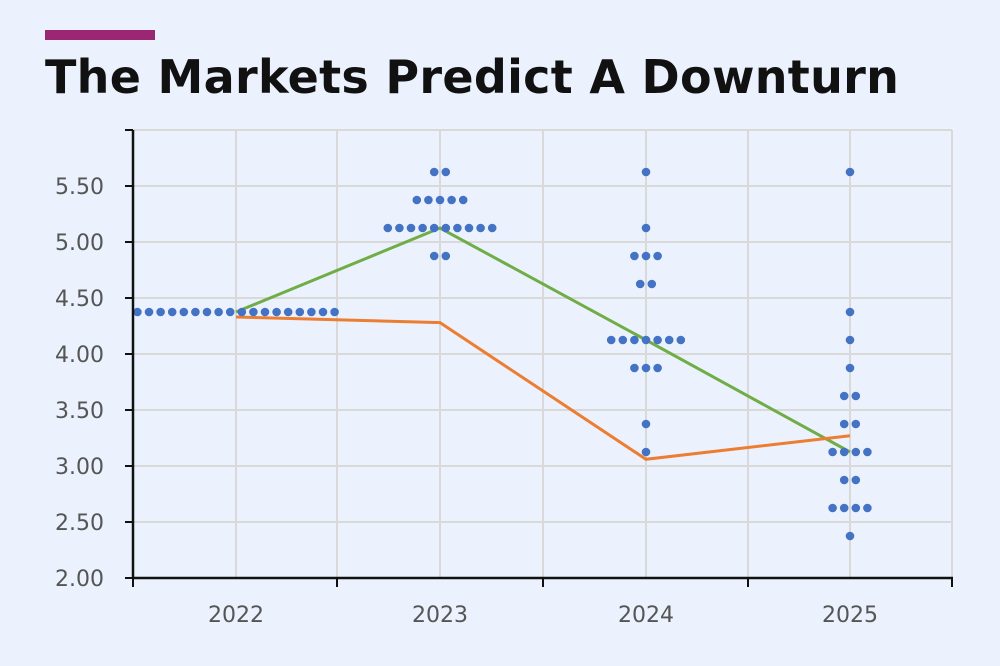 This screenshot has height=666, width=1000. Describe the element at coordinates (79, 523) in the screenshot. I see `y-tick-label: 2.50` at that location.